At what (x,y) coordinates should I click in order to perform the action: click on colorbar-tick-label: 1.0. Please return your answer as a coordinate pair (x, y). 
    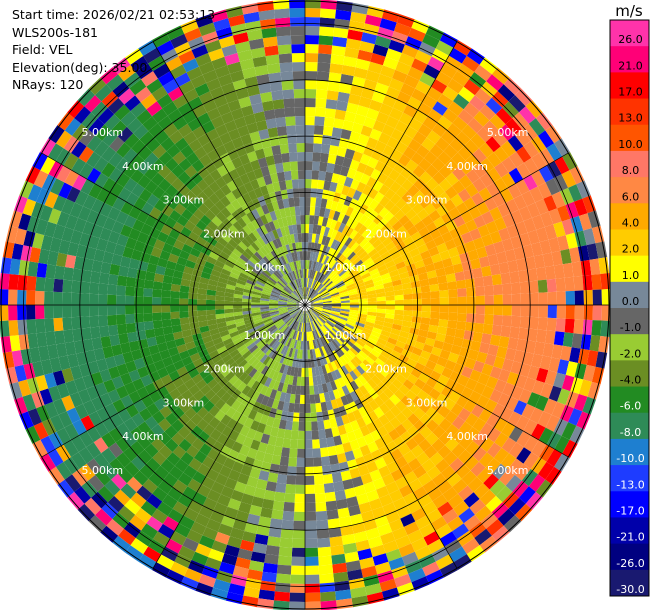
    Looking at the image, I should click on (631, 275).